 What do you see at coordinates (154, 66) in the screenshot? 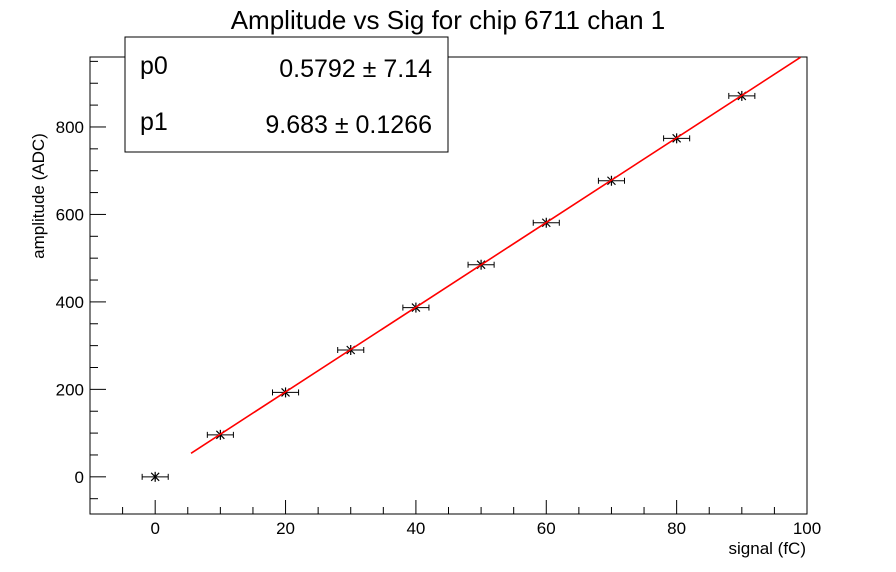
I see `param-p0-name: p0` at bounding box center [154, 66].